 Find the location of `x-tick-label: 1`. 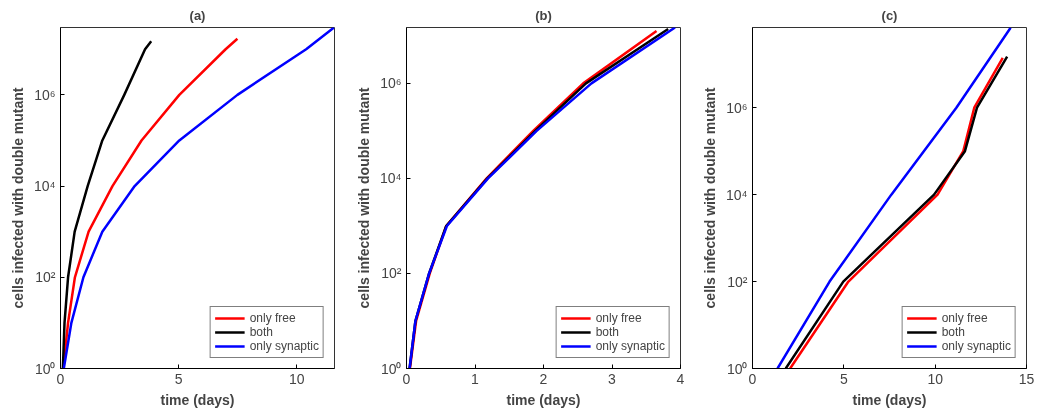

x-tick-label: 1 is located at coordinates (475, 378).